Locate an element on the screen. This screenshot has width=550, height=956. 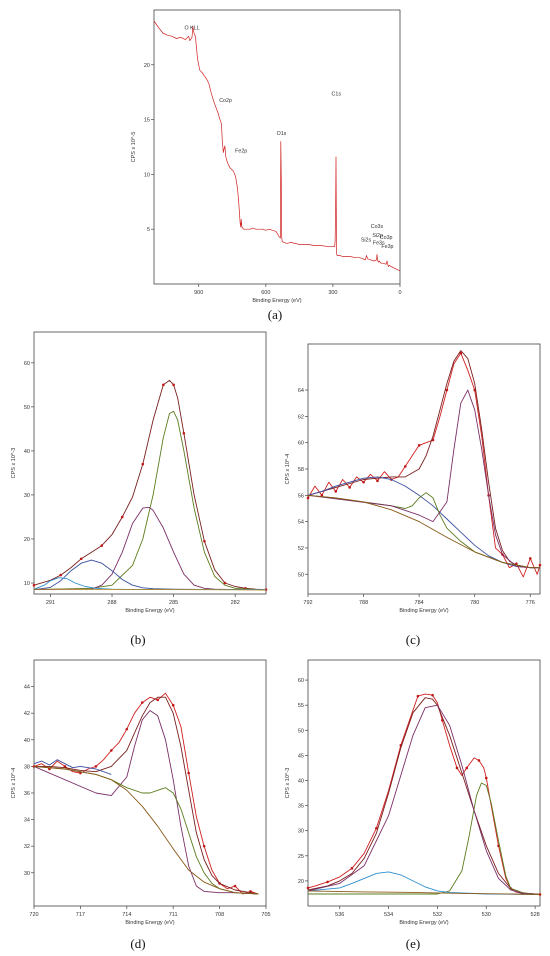
x-tick-label: 282 is located at coordinates (235, 603).